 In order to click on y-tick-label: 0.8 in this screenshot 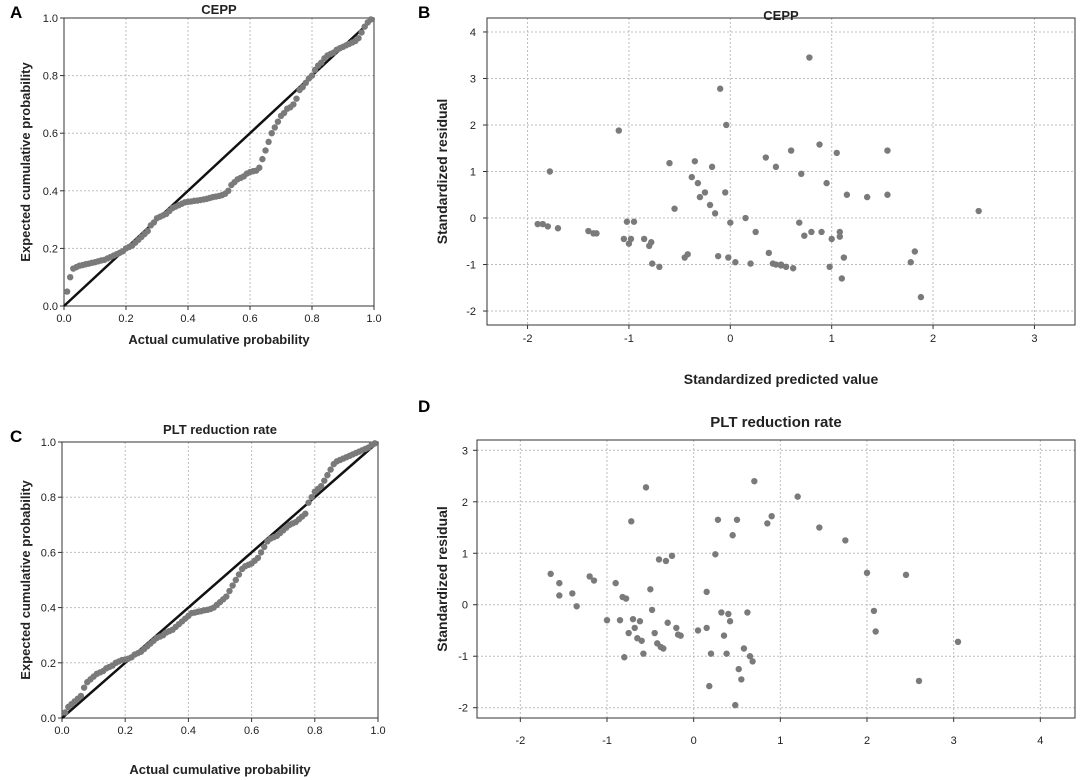, I will do `click(50, 77)`.